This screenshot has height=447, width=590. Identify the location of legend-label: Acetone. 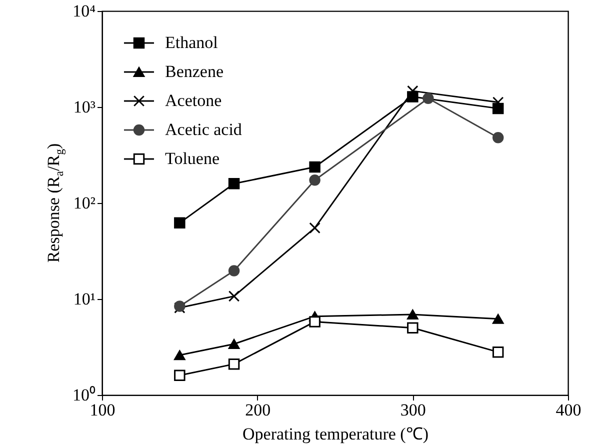
(193, 100).